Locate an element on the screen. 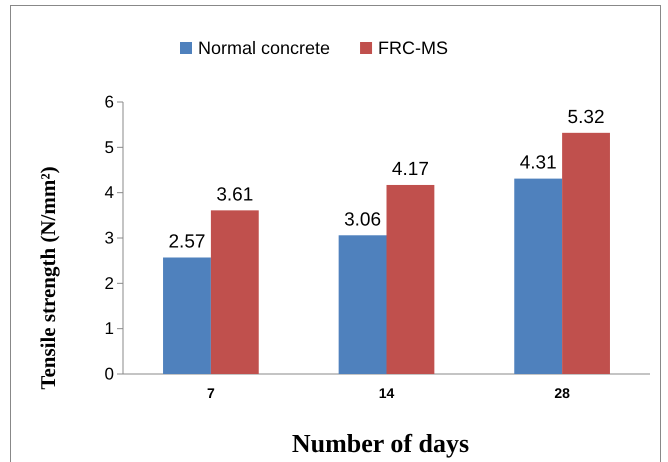 The image size is (668, 462). data-label: 3.06 is located at coordinates (363, 219).